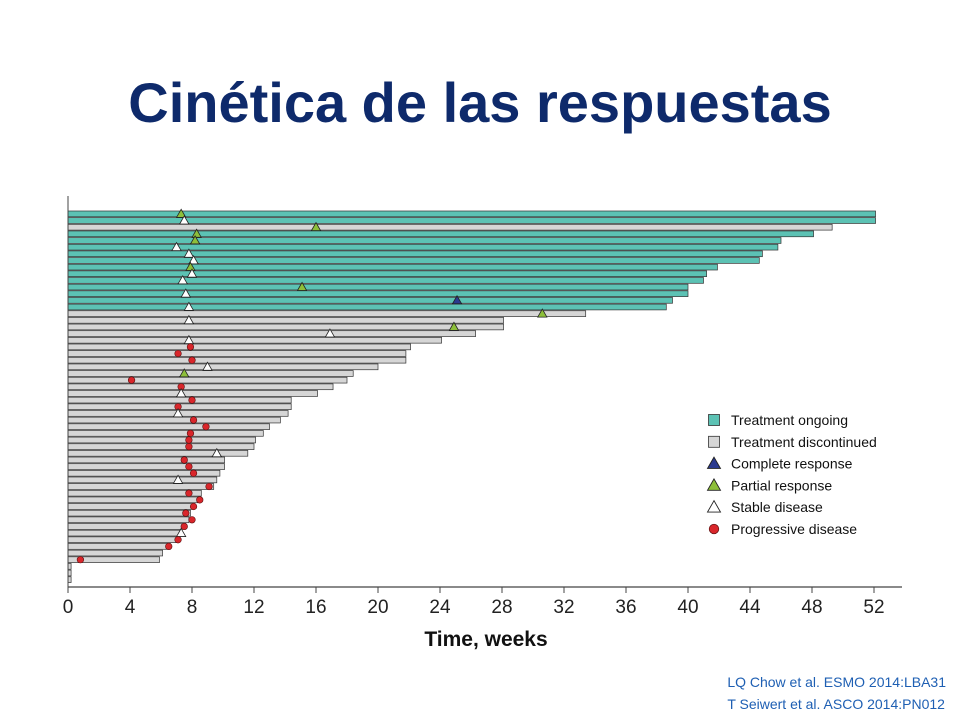 This screenshot has height=720, width=960. What do you see at coordinates (777, 507) in the screenshot?
I see `legend-label-stable: Stable disease` at bounding box center [777, 507].